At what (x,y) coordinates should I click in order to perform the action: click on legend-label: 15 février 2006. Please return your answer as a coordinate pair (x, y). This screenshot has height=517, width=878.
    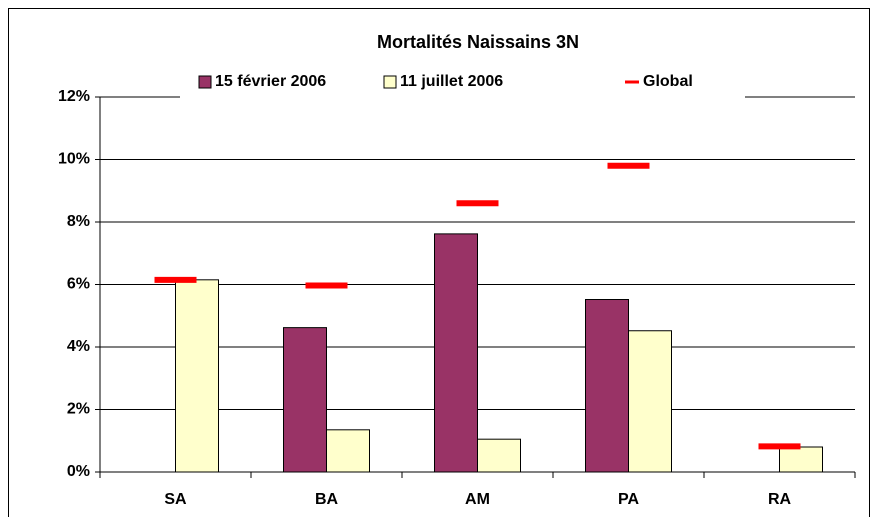
    Looking at the image, I should click on (270, 81).